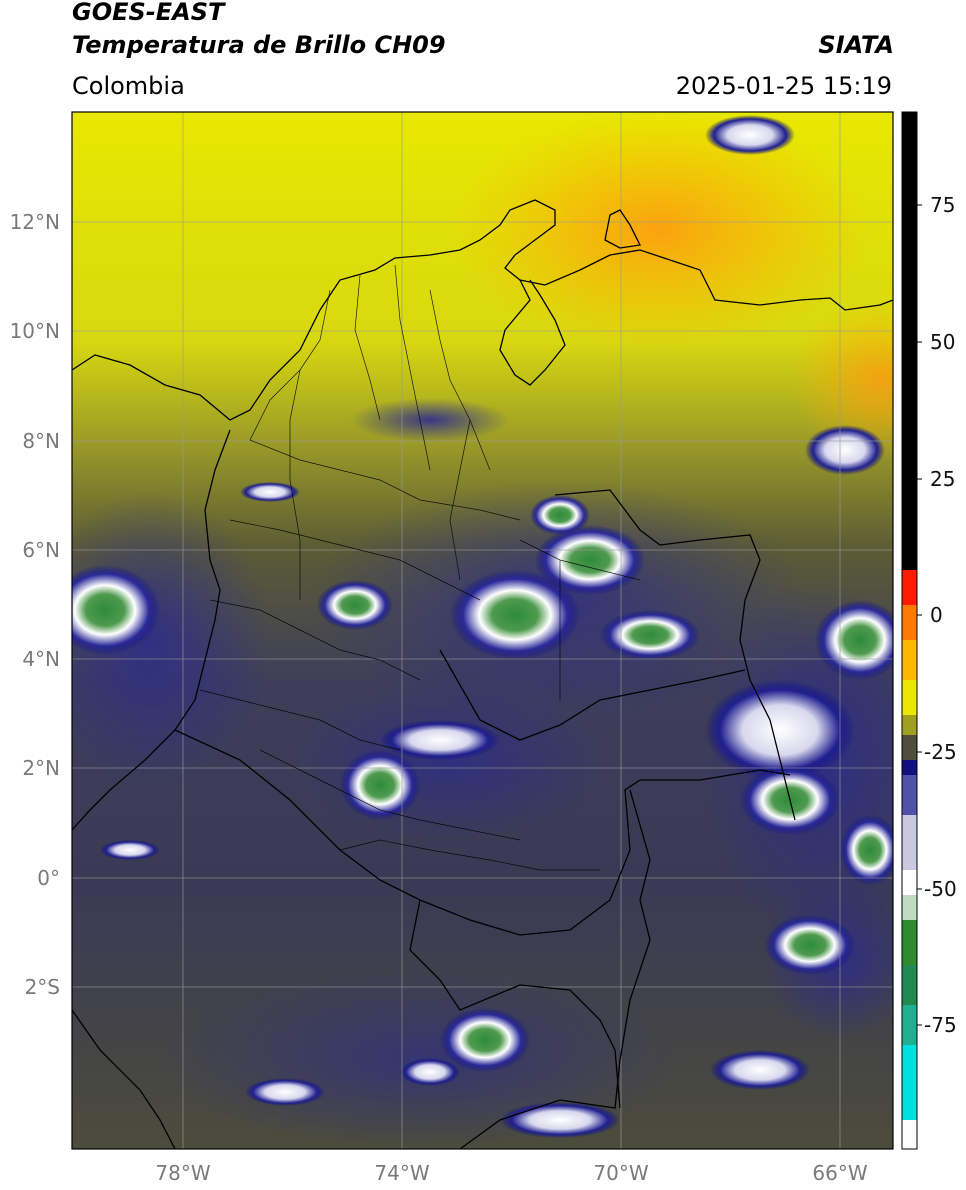 This screenshot has height=1190, width=966. Describe the element at coordinates (909, 767) in the screenshot. I see `colorbar-segment-navy` at that location.